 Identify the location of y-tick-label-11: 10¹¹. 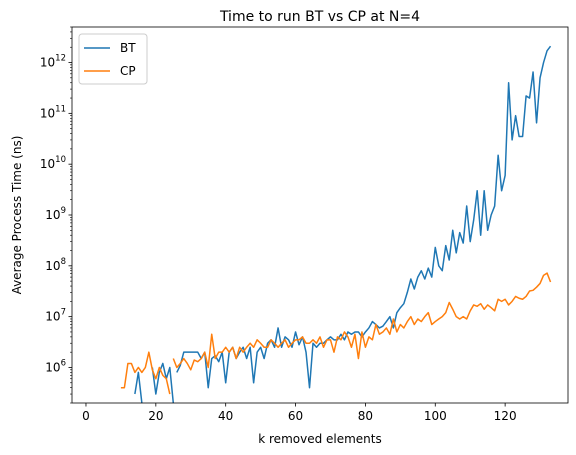
(53, 112).